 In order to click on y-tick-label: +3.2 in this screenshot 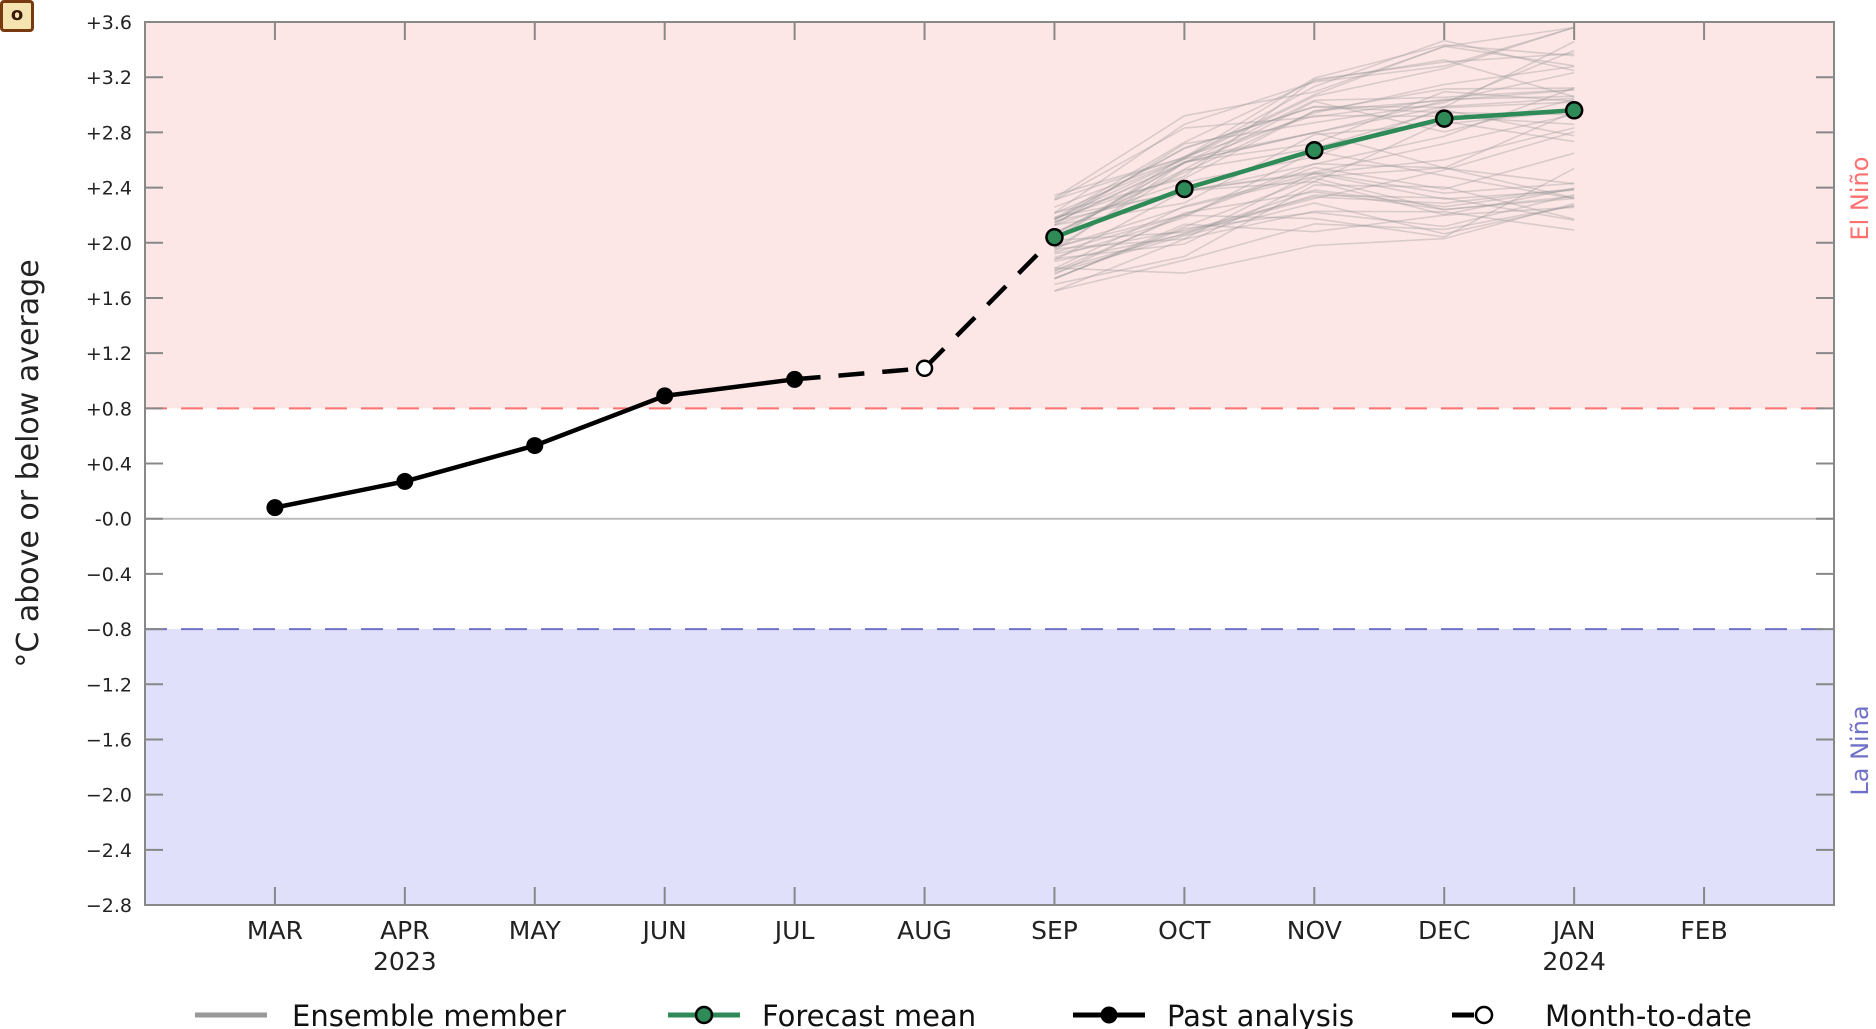, I will do `click(109, 78)`.